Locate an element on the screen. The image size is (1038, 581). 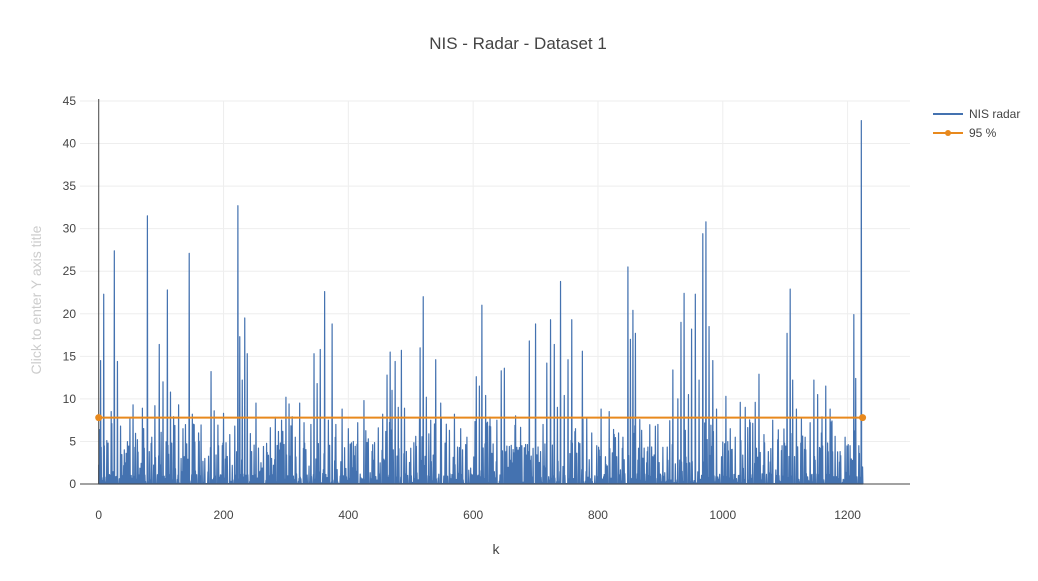
legend-marker-95-percent is located at coordinates (948, 133).